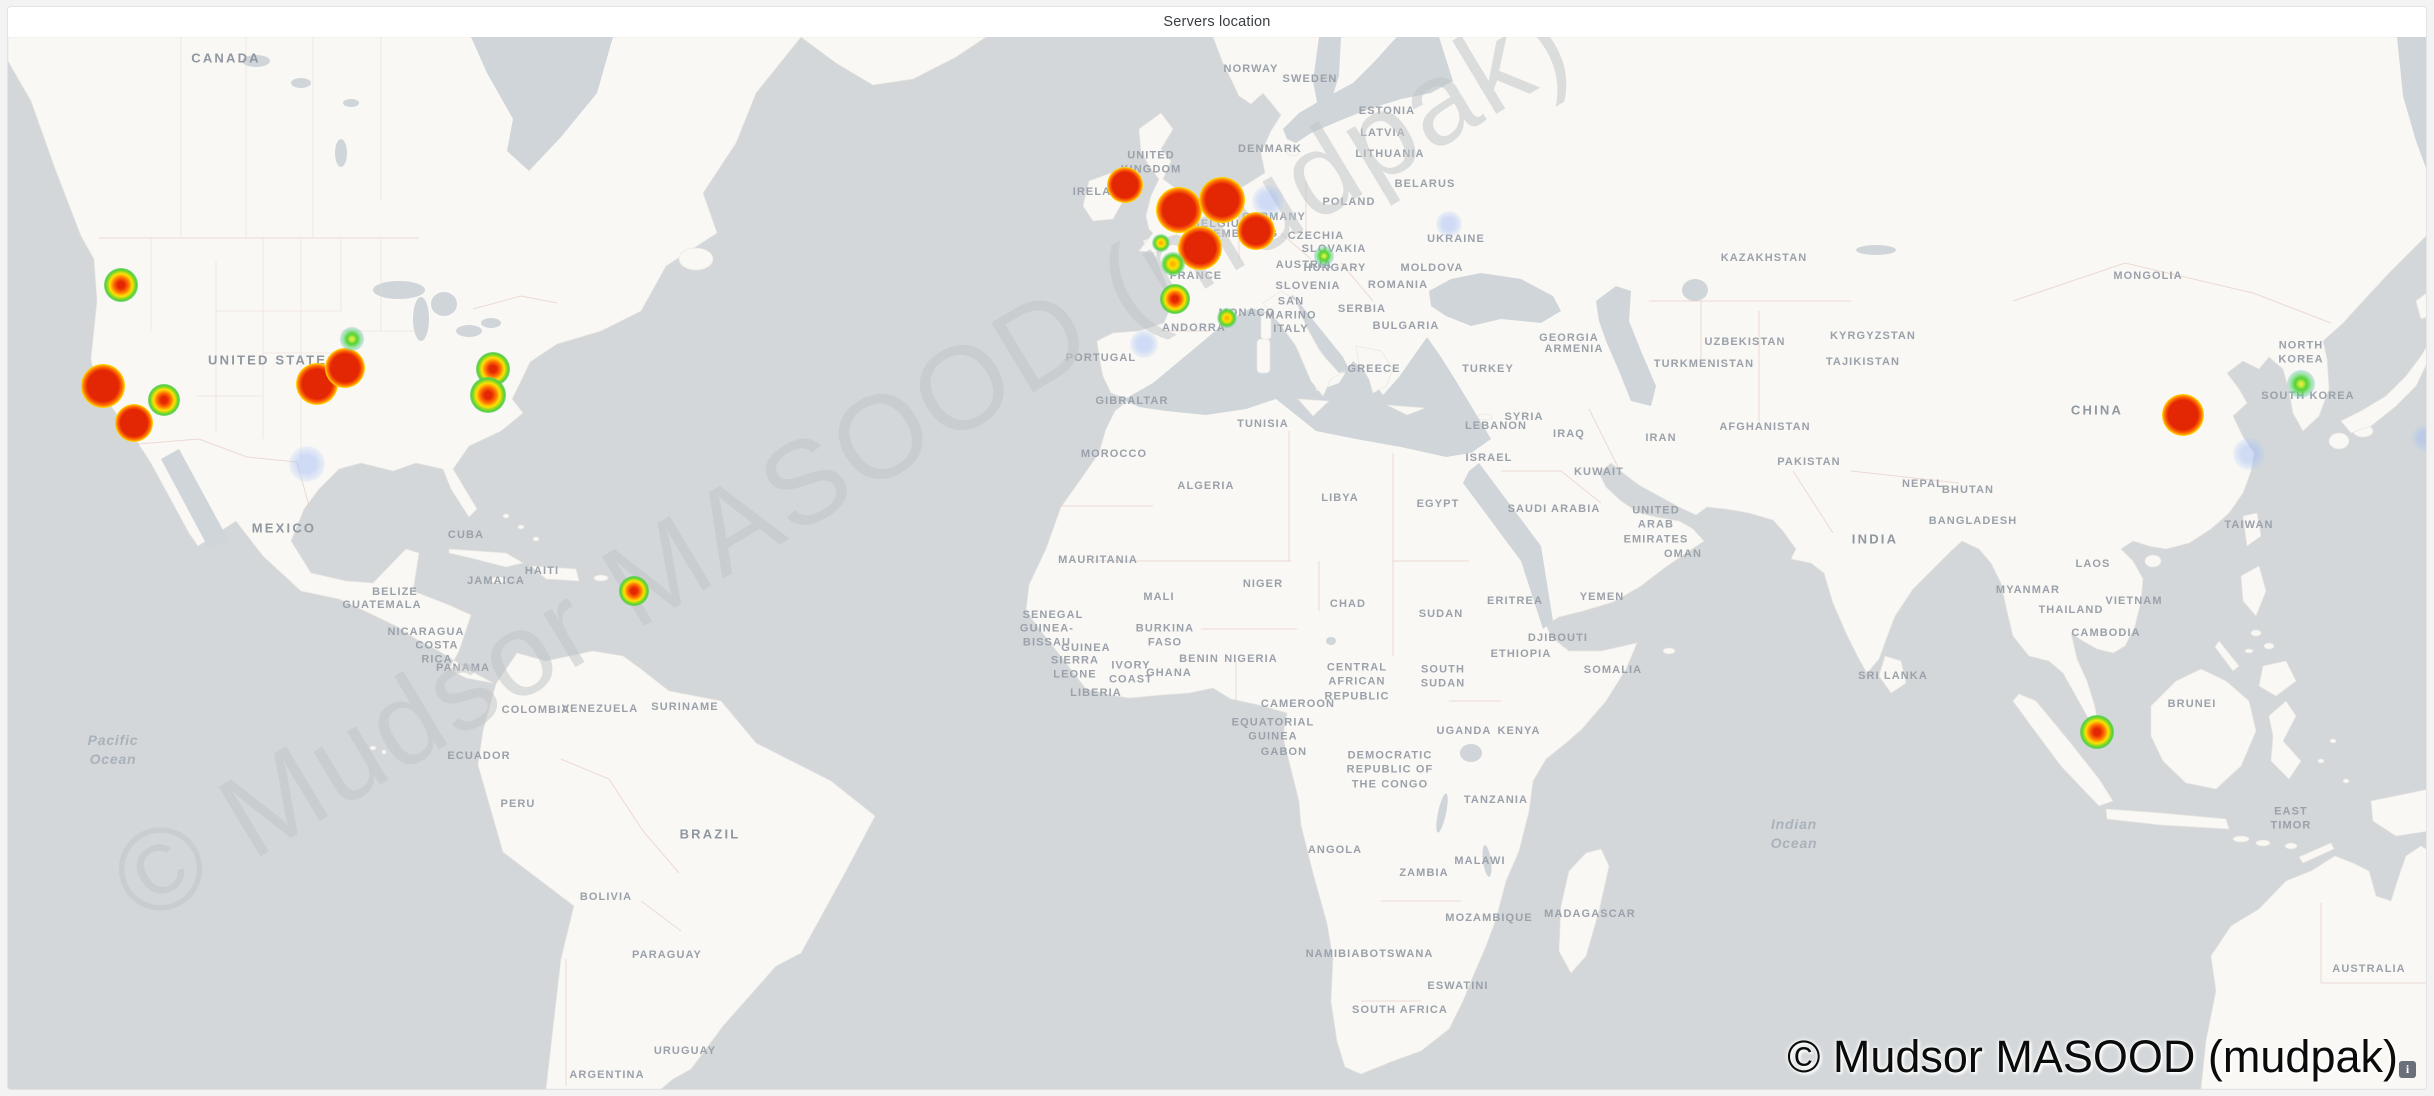  I want to click on map-label-kazakhstan: KAZAKHSTAN, so click(1764, 257).